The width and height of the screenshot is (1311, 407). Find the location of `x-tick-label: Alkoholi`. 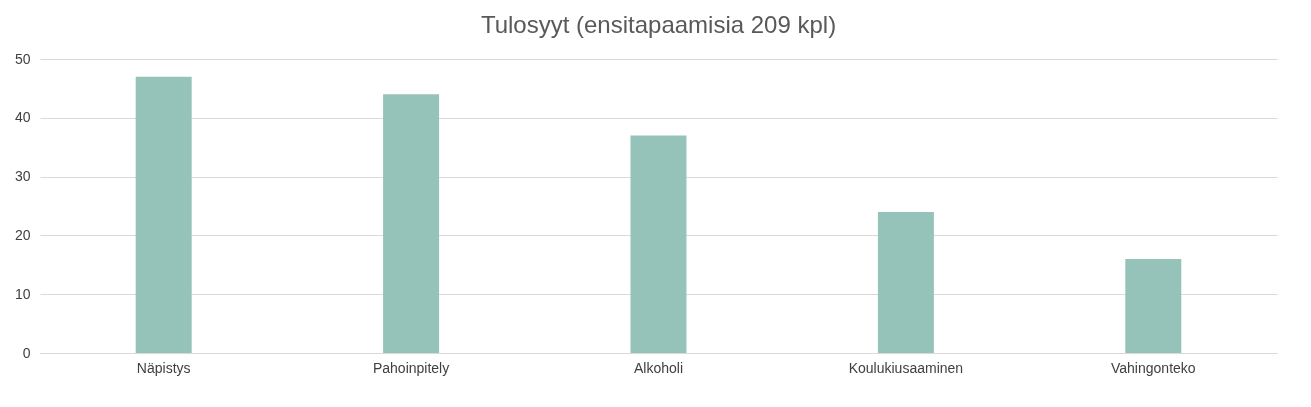

x-tick-label: Alkoholi is located at coordinates (658, 367).